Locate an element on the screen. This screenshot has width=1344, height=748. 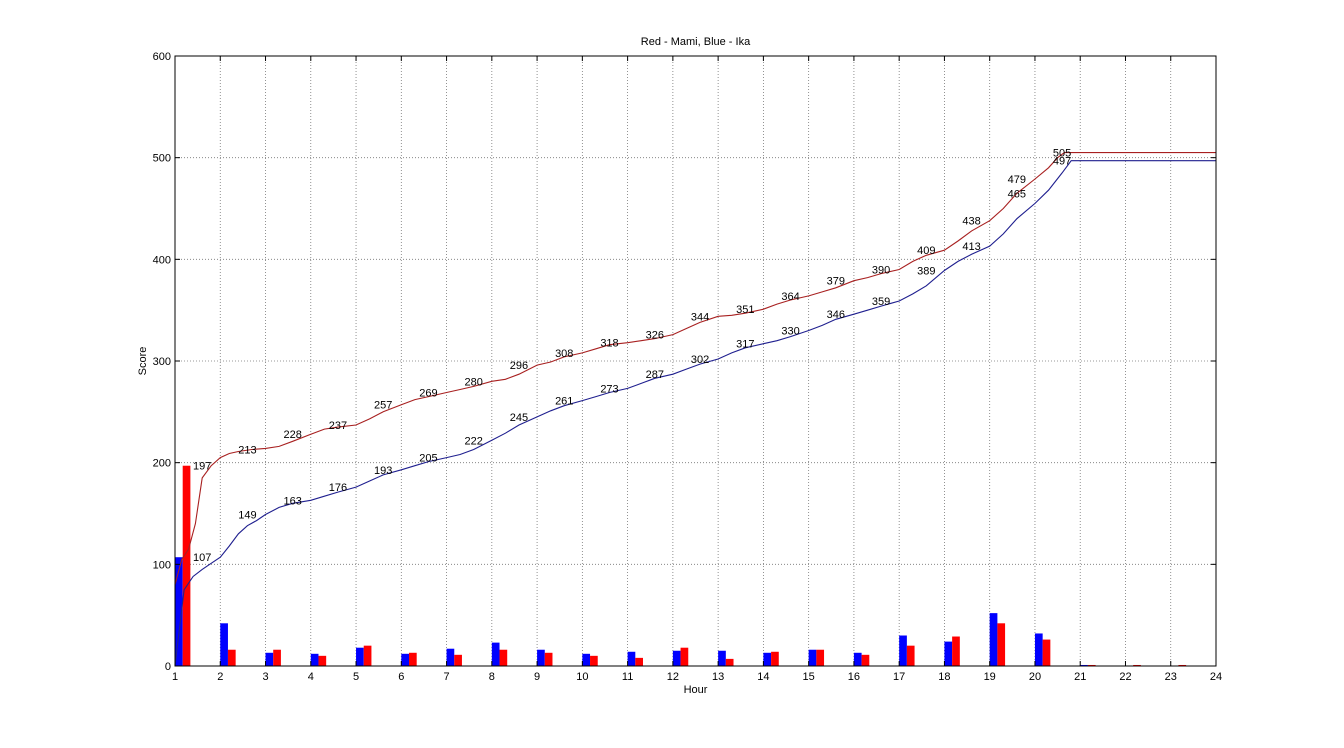
y-tick-label: 400 is located at coordinates (162, 260).